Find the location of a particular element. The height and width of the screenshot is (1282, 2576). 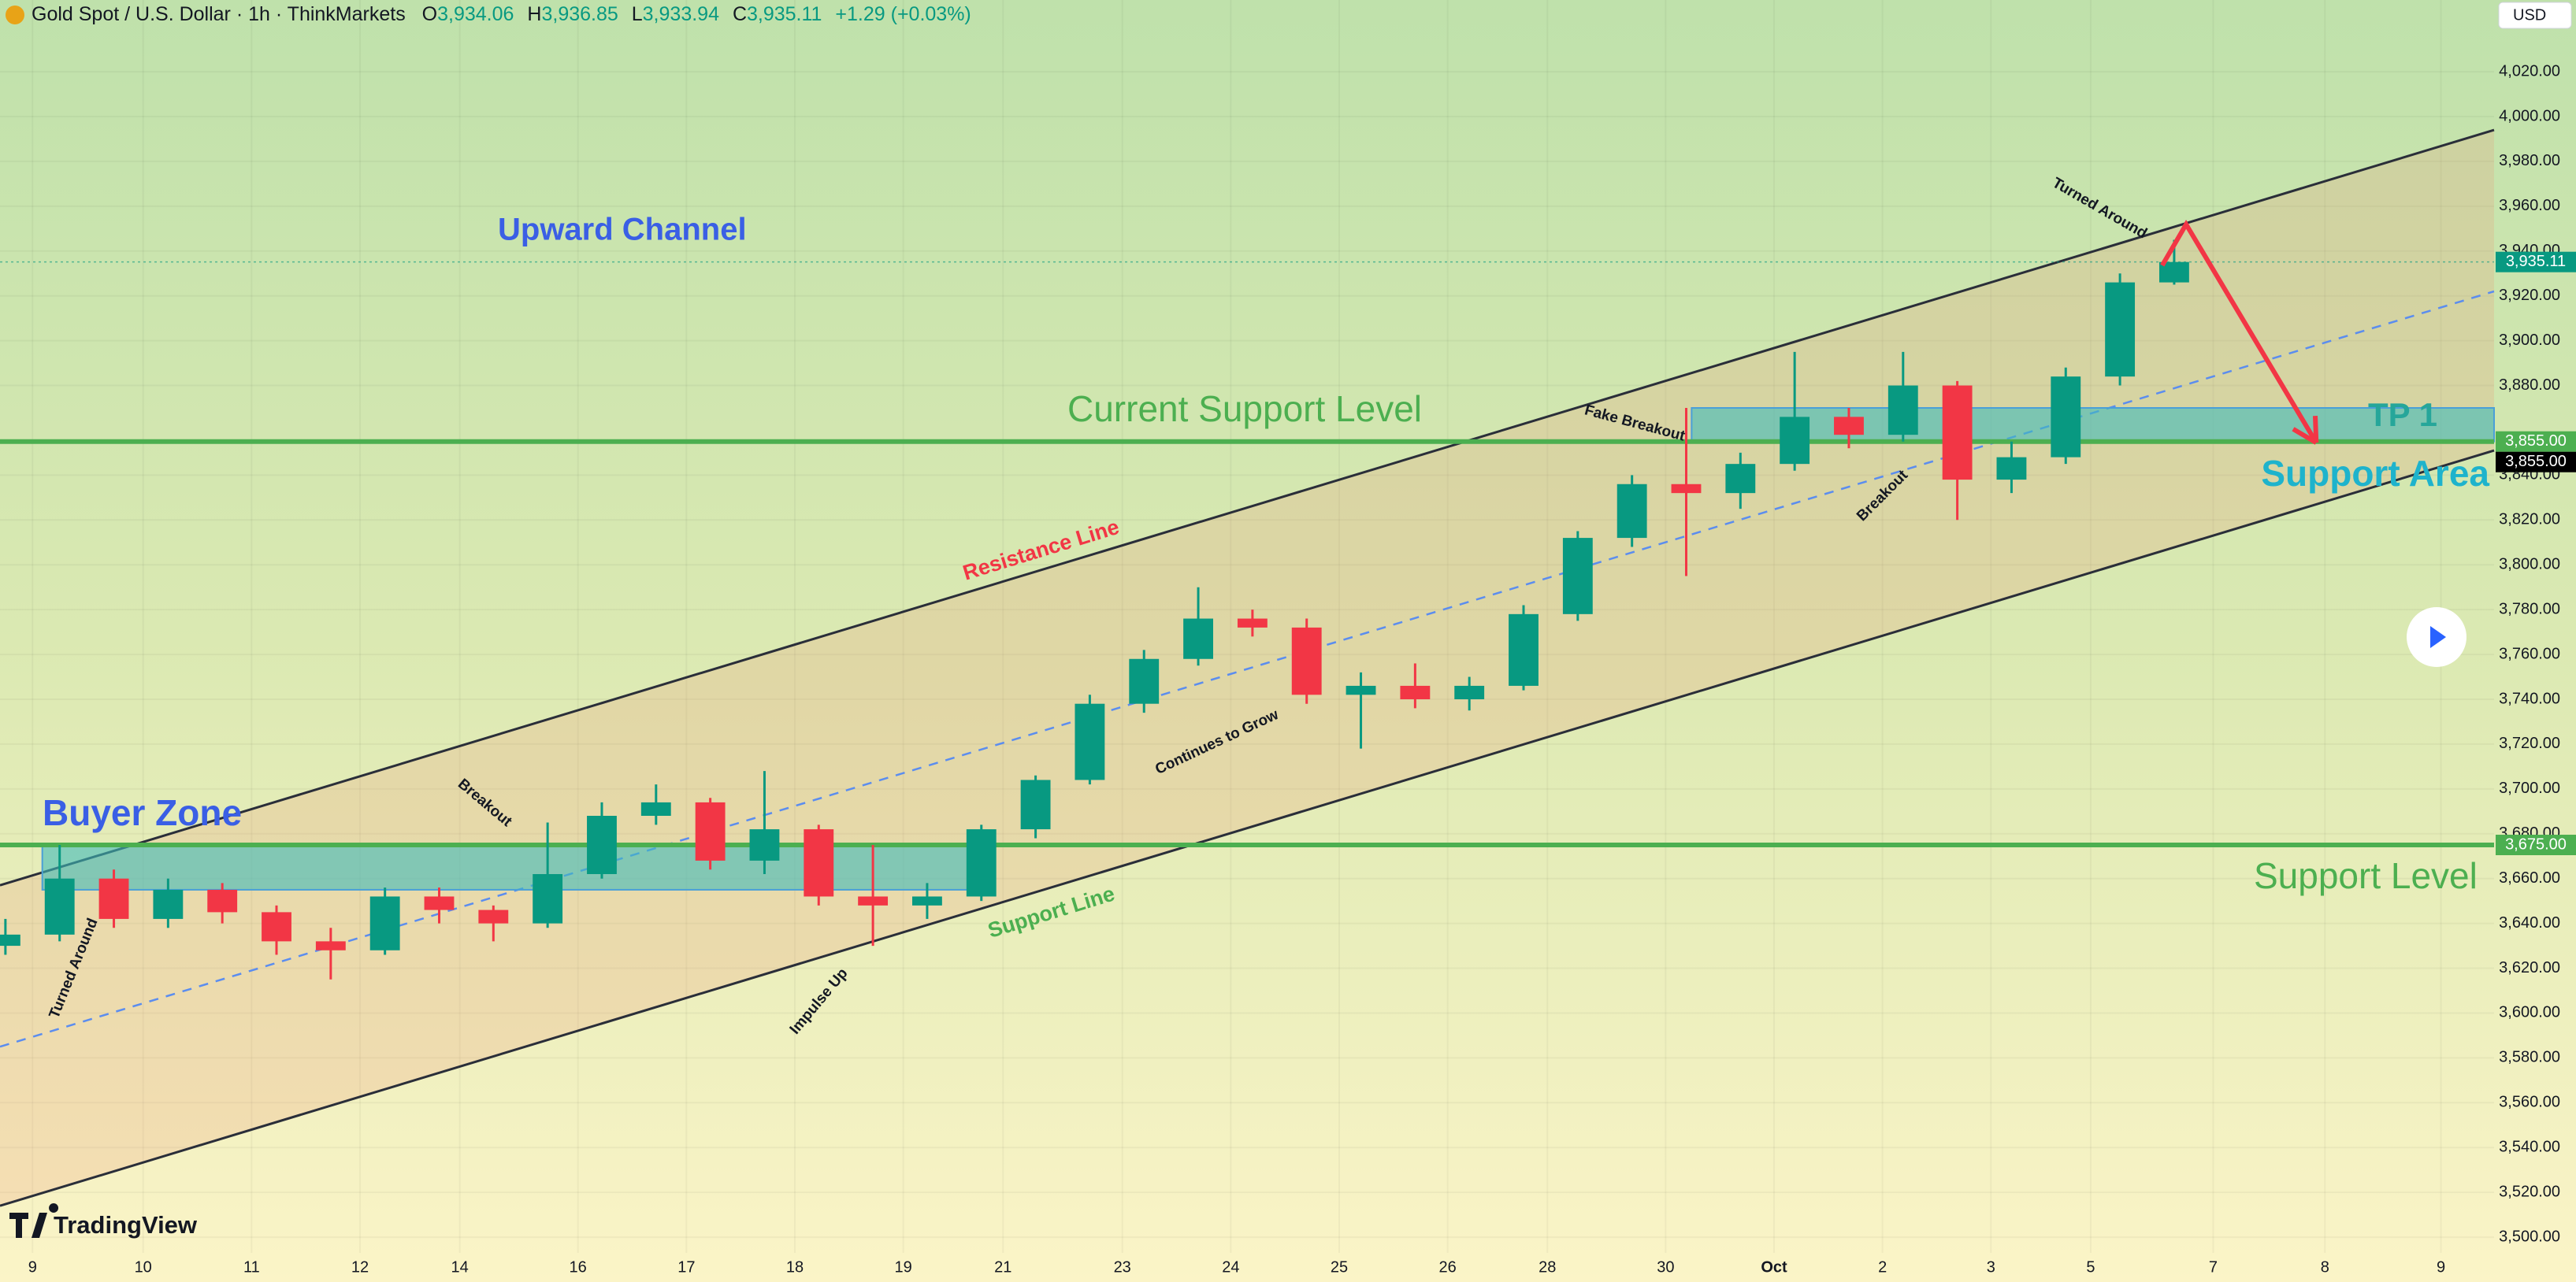

y-tick-label: 3,560.00 is located at coordinates (2529, 1102).